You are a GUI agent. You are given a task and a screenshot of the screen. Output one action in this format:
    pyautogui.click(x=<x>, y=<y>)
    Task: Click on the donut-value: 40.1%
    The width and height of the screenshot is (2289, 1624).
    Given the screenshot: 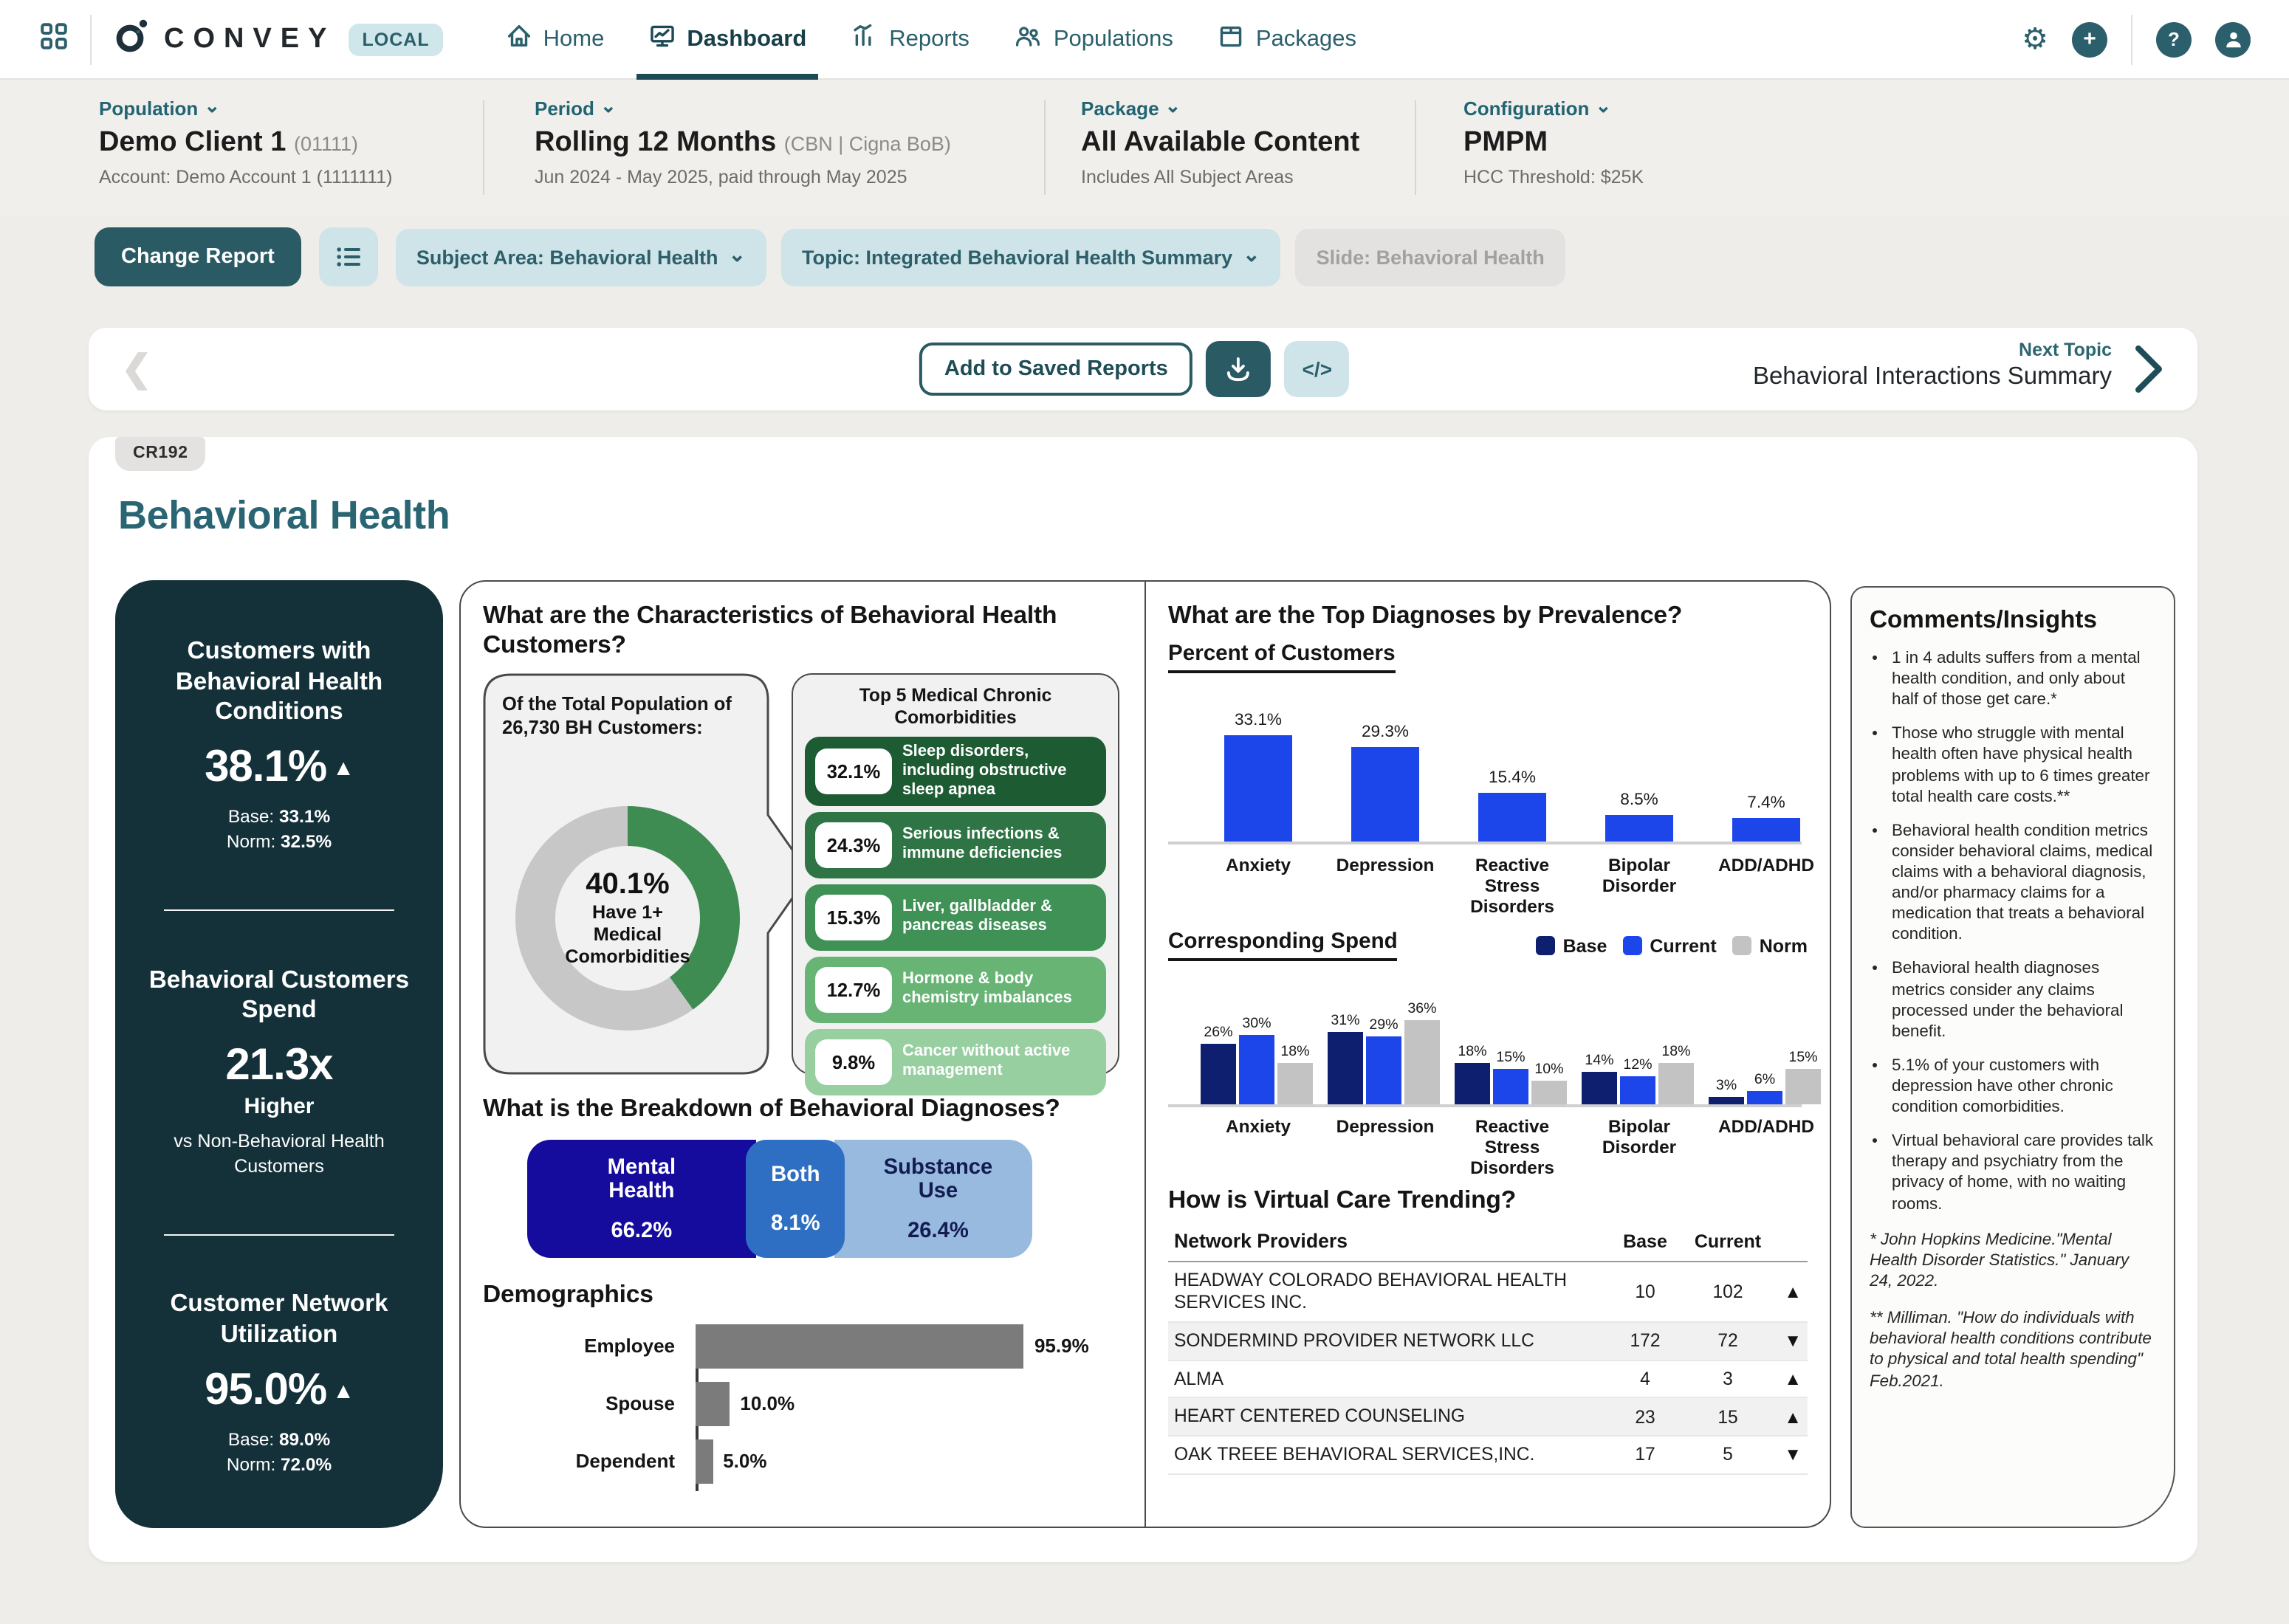 What is the action you would take?
    pyautogui.click(x=628, y=884)
    